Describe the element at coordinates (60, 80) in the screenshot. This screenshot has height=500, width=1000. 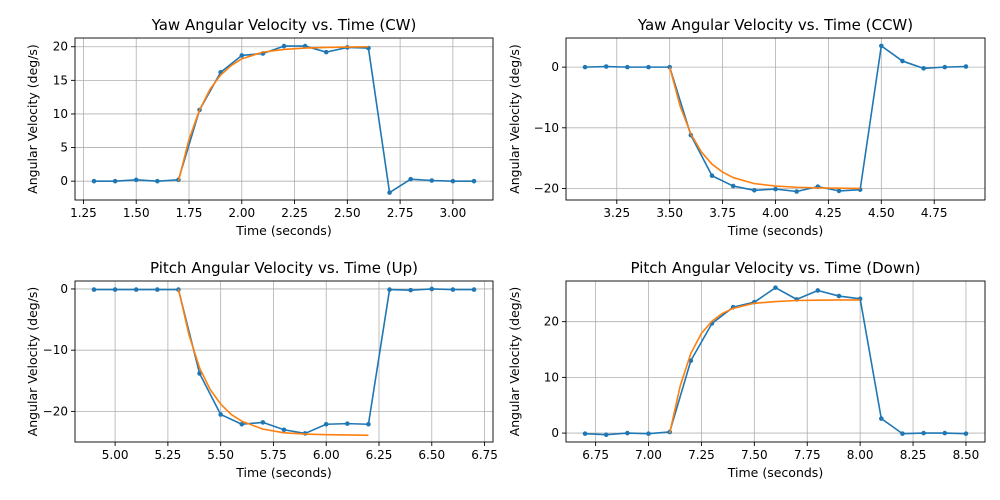
I see `y-tick-label: 15` at that location.